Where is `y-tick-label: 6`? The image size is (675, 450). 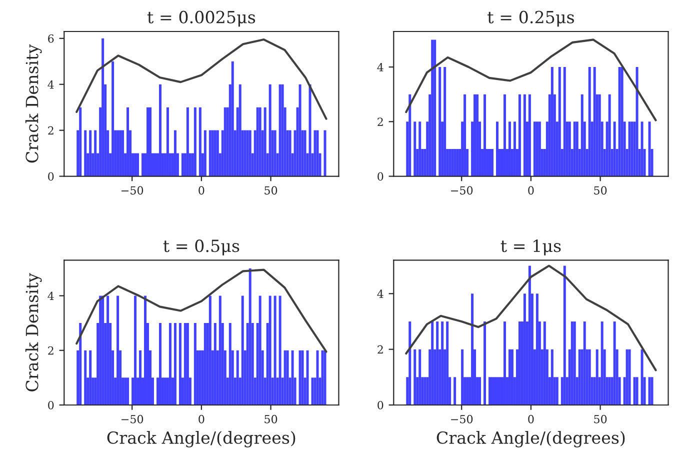
y-tick-label: 6 is located at coordinates (51, 38).